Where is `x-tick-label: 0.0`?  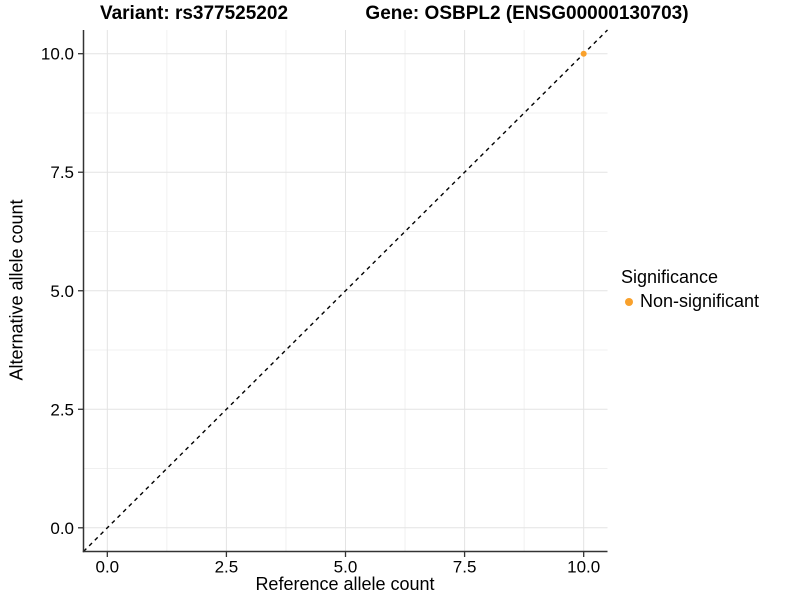
x-tick-label: 0.0 is located at coordinates (107, 567).